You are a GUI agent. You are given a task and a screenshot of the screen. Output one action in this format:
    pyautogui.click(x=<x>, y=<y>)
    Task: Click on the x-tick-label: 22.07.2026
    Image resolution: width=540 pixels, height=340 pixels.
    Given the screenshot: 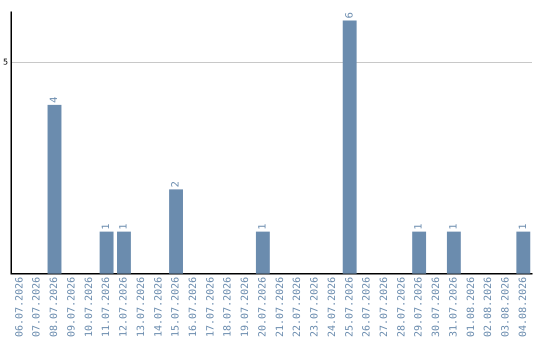 What is the action you would take?
    pyautogui.click(x=298, y=307)
    